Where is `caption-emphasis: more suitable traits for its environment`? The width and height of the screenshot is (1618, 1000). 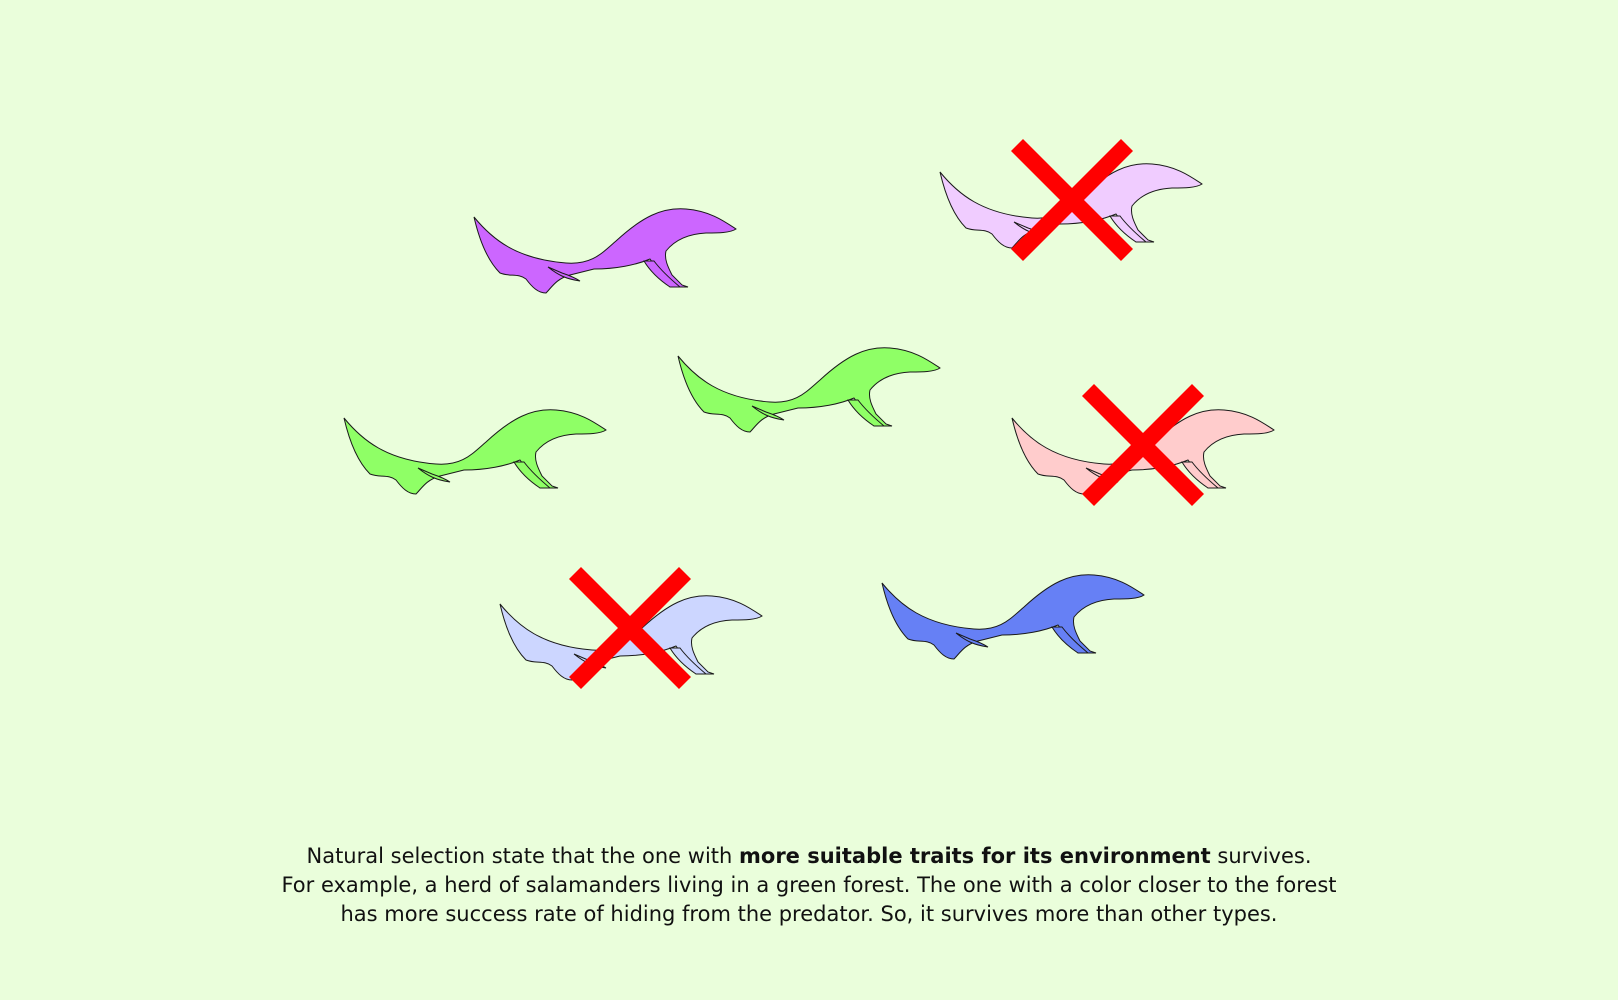
caption-emphasis: more suitable traits for its environment is located at coordinates (975, 856).